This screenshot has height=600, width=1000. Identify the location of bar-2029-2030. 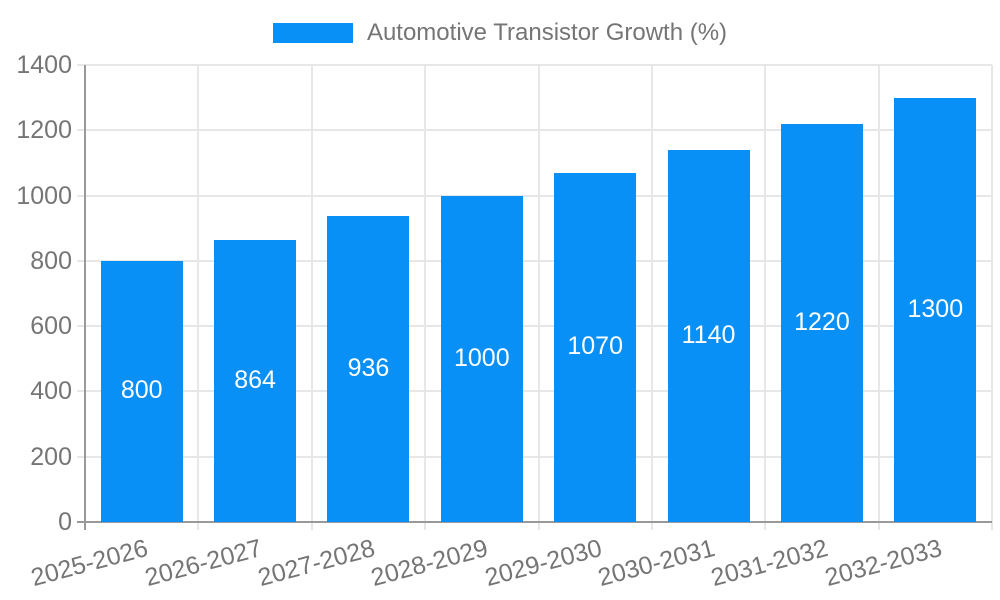
(595, 347).